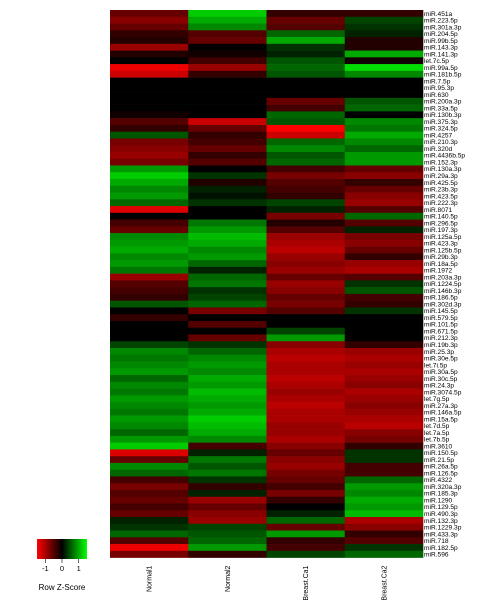 The image size is (483, 611). I want to click on legend-tick-label: 0, so click(62, 568).